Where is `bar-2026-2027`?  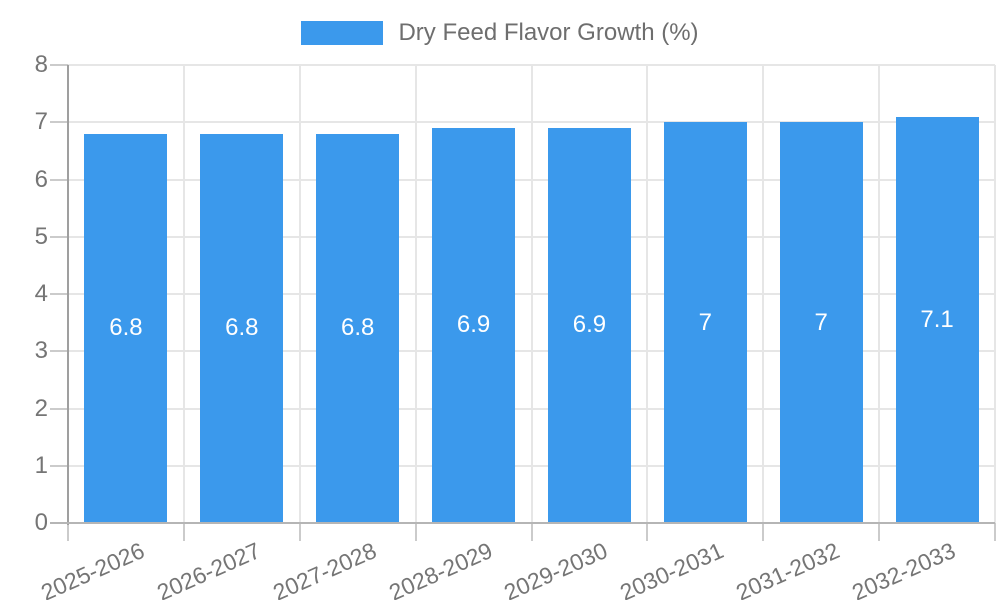 bar-2026-2027 is located at coordinates (242, 327).